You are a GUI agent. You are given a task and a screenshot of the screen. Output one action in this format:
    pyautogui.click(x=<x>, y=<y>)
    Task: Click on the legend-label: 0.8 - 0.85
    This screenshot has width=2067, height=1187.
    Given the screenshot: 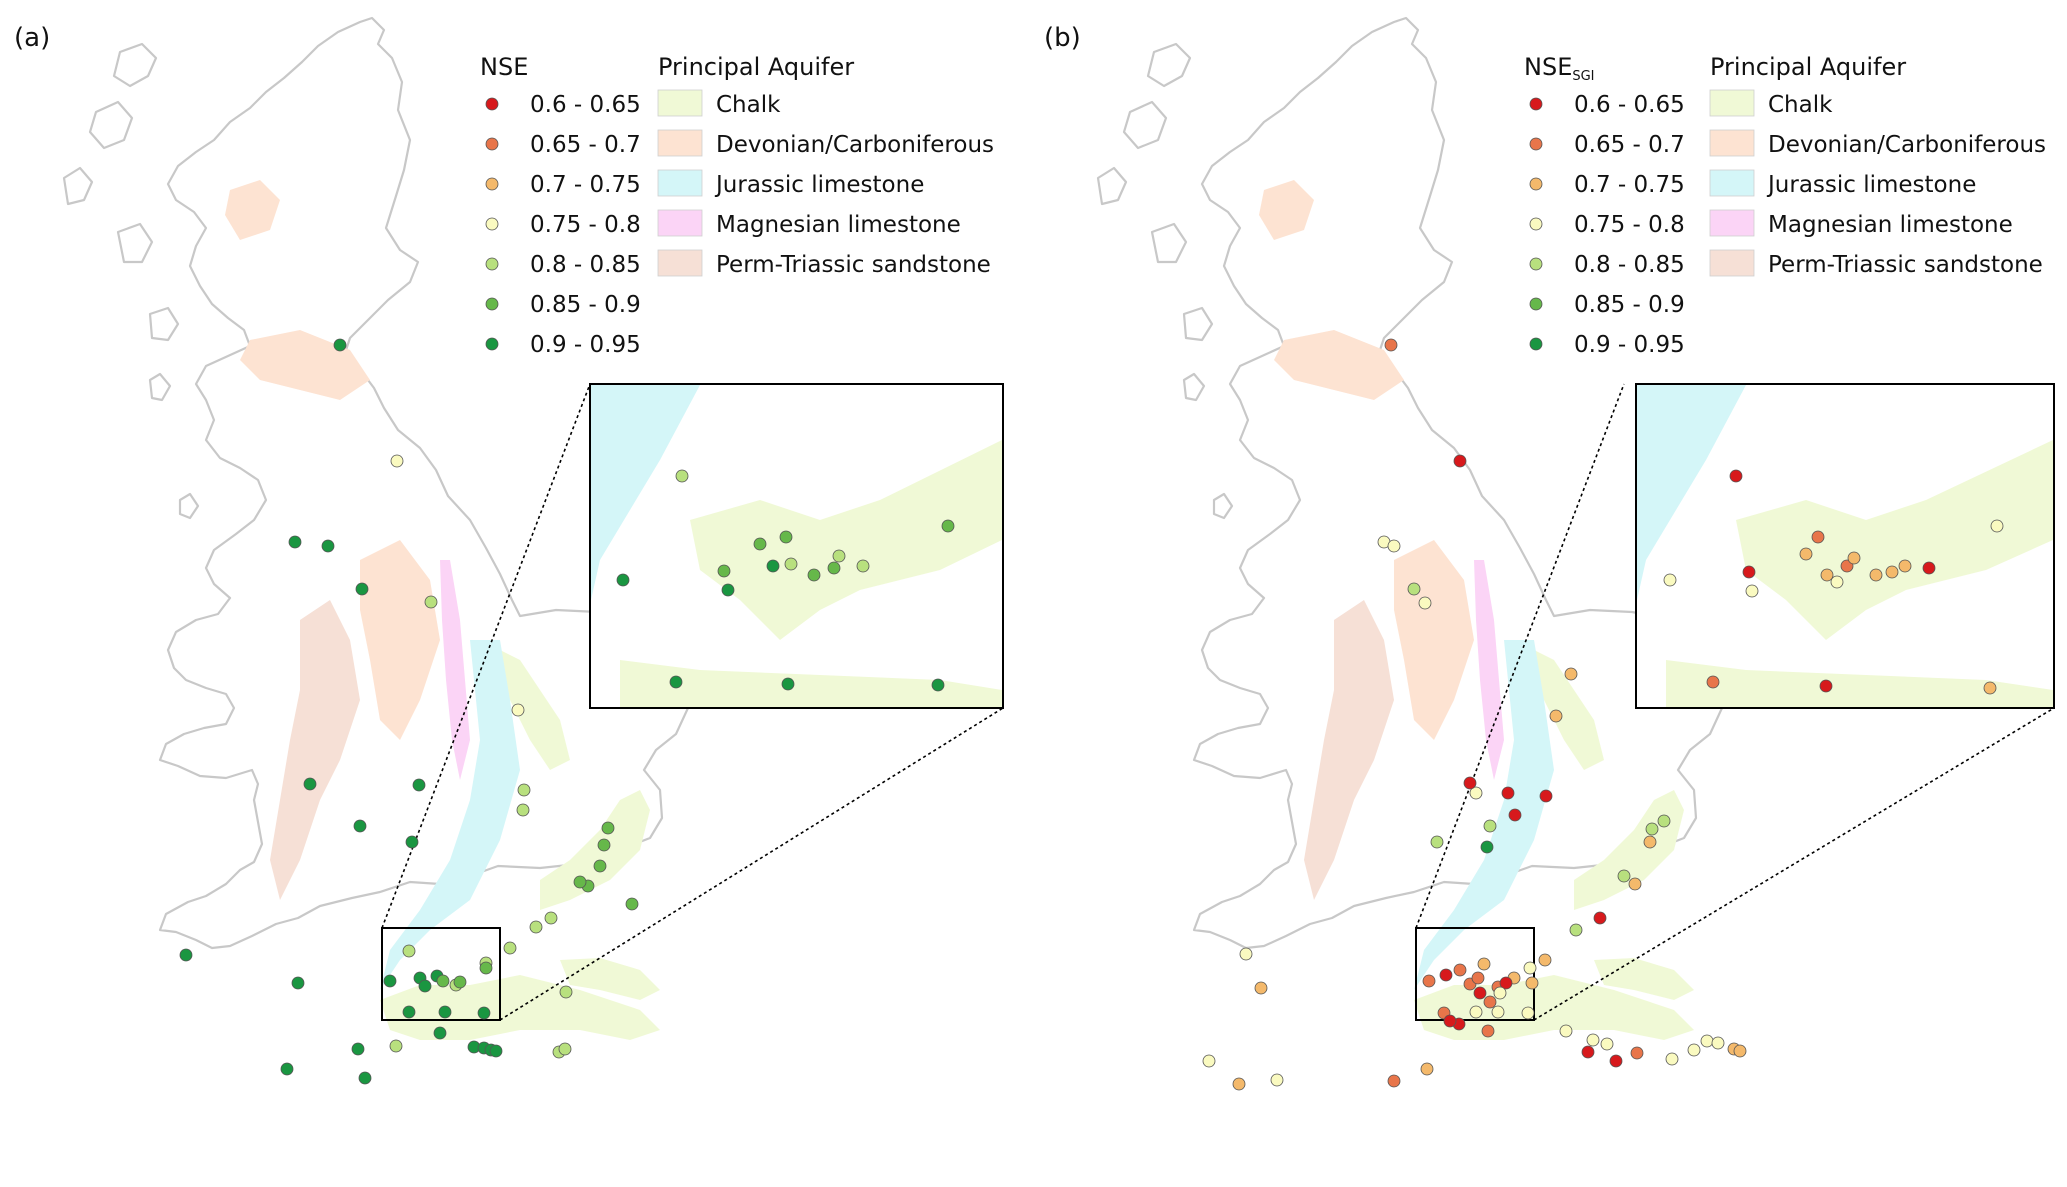 What is the action you would take?
    pyautogui.click(x=1629, y=265)
    